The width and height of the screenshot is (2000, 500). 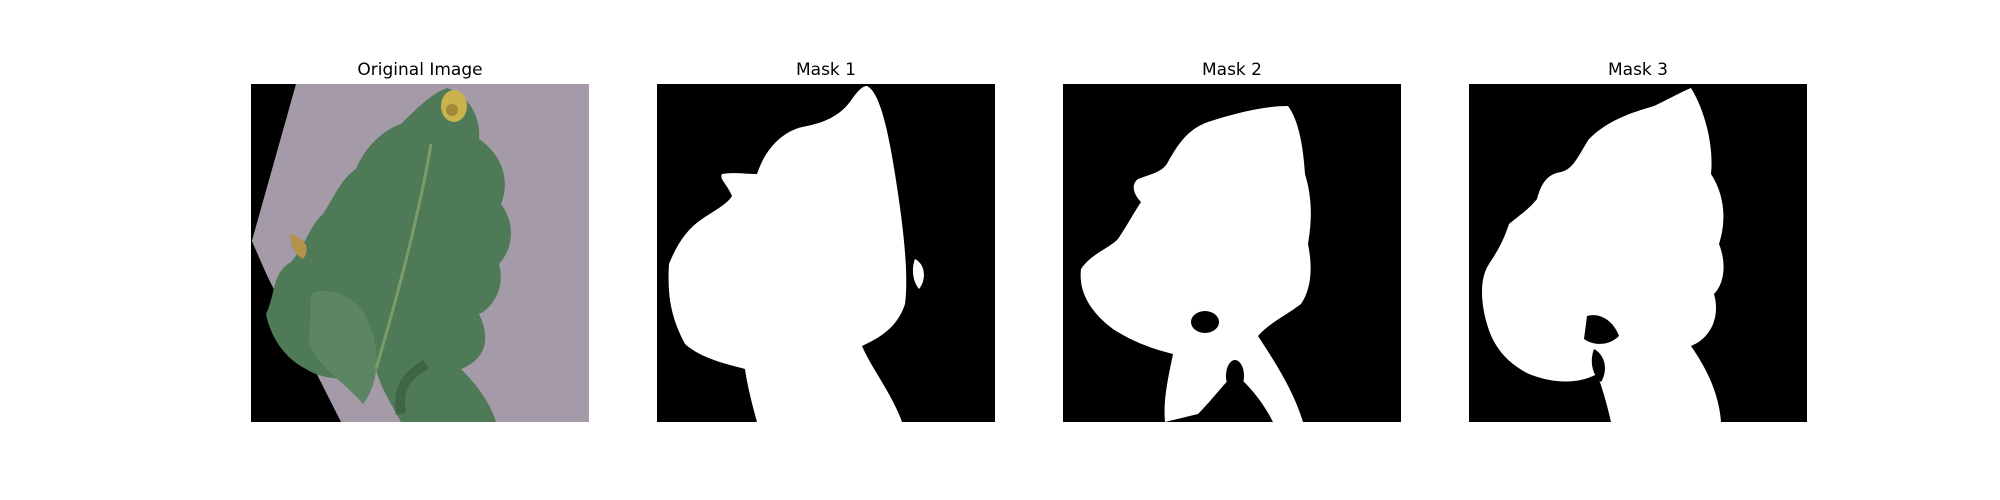 What do you see at coordinates (420, 253) in the screenshot?
I see `original-image` at bounding box center [420, 253].